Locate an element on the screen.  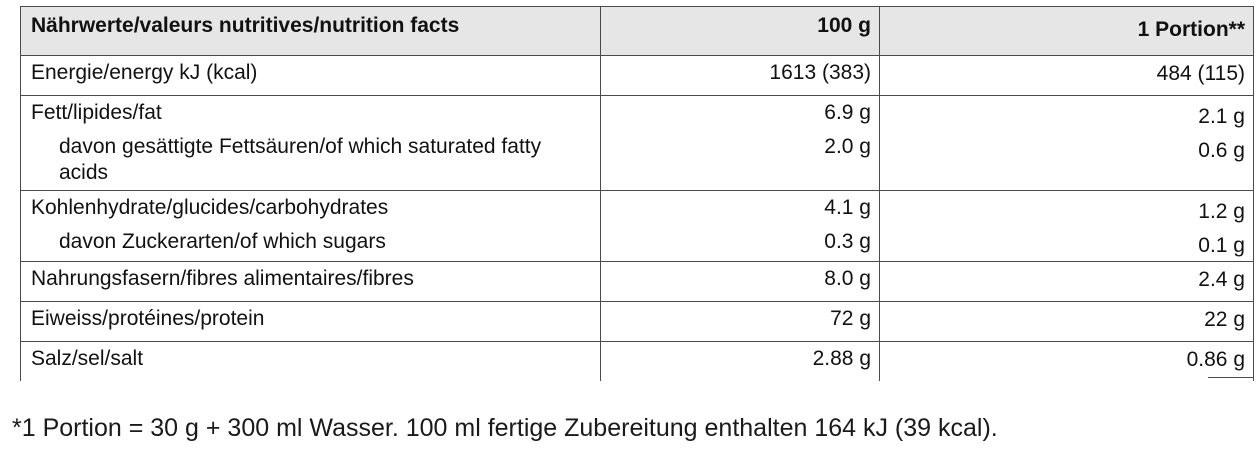
row-value-100g: 6.9 g is located at coordinates (740, 112).